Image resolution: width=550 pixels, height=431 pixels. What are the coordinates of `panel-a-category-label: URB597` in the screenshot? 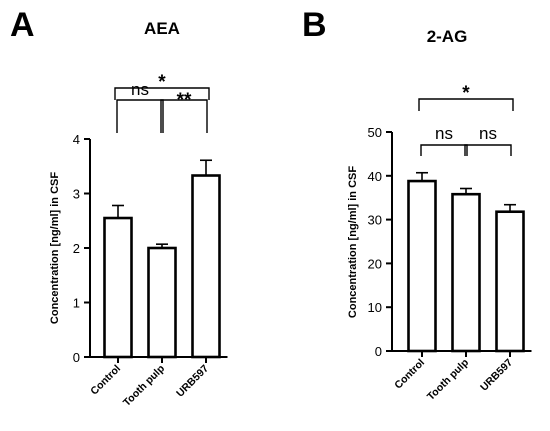 It's located at (192, 381).